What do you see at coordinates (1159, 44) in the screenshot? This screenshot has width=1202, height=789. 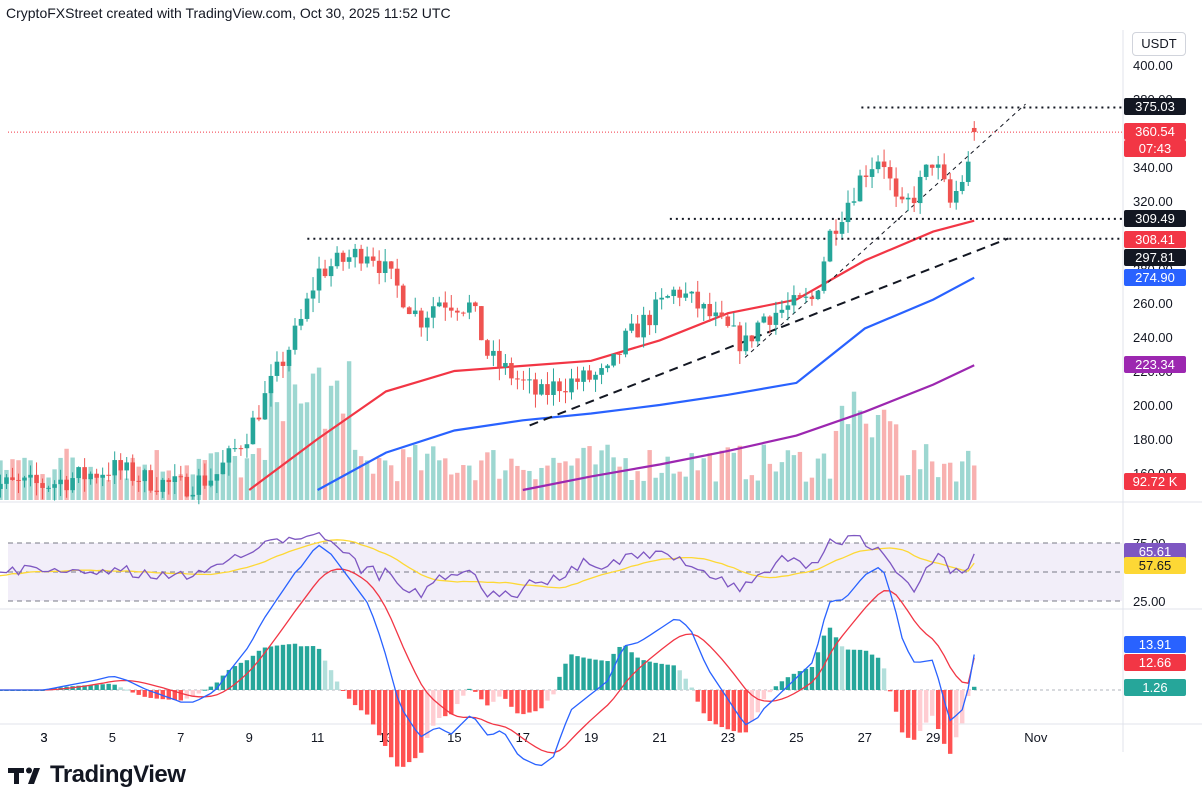 I see `currency-button: USDT` at bounding box center [1159, 44].